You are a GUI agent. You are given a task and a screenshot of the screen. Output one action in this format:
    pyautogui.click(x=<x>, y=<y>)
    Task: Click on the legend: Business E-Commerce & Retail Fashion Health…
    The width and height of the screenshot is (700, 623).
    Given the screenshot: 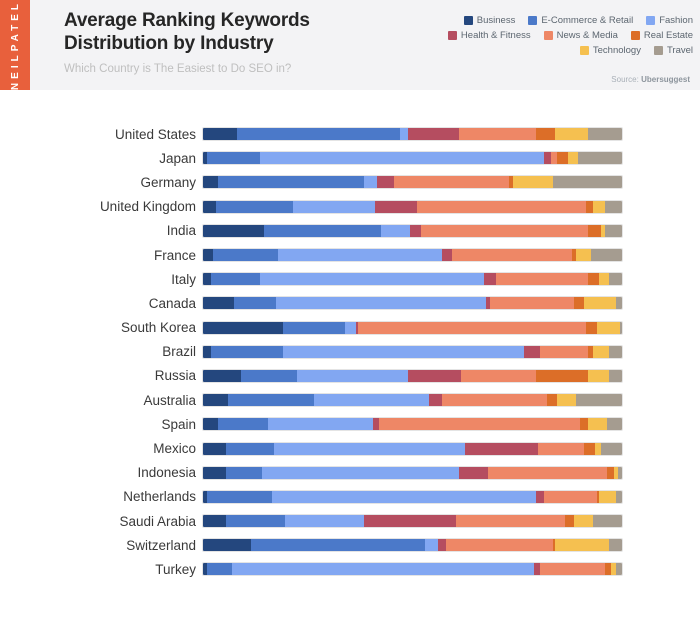 What is the action you would take?
    pyautogui.click(x=548, y=37)
    